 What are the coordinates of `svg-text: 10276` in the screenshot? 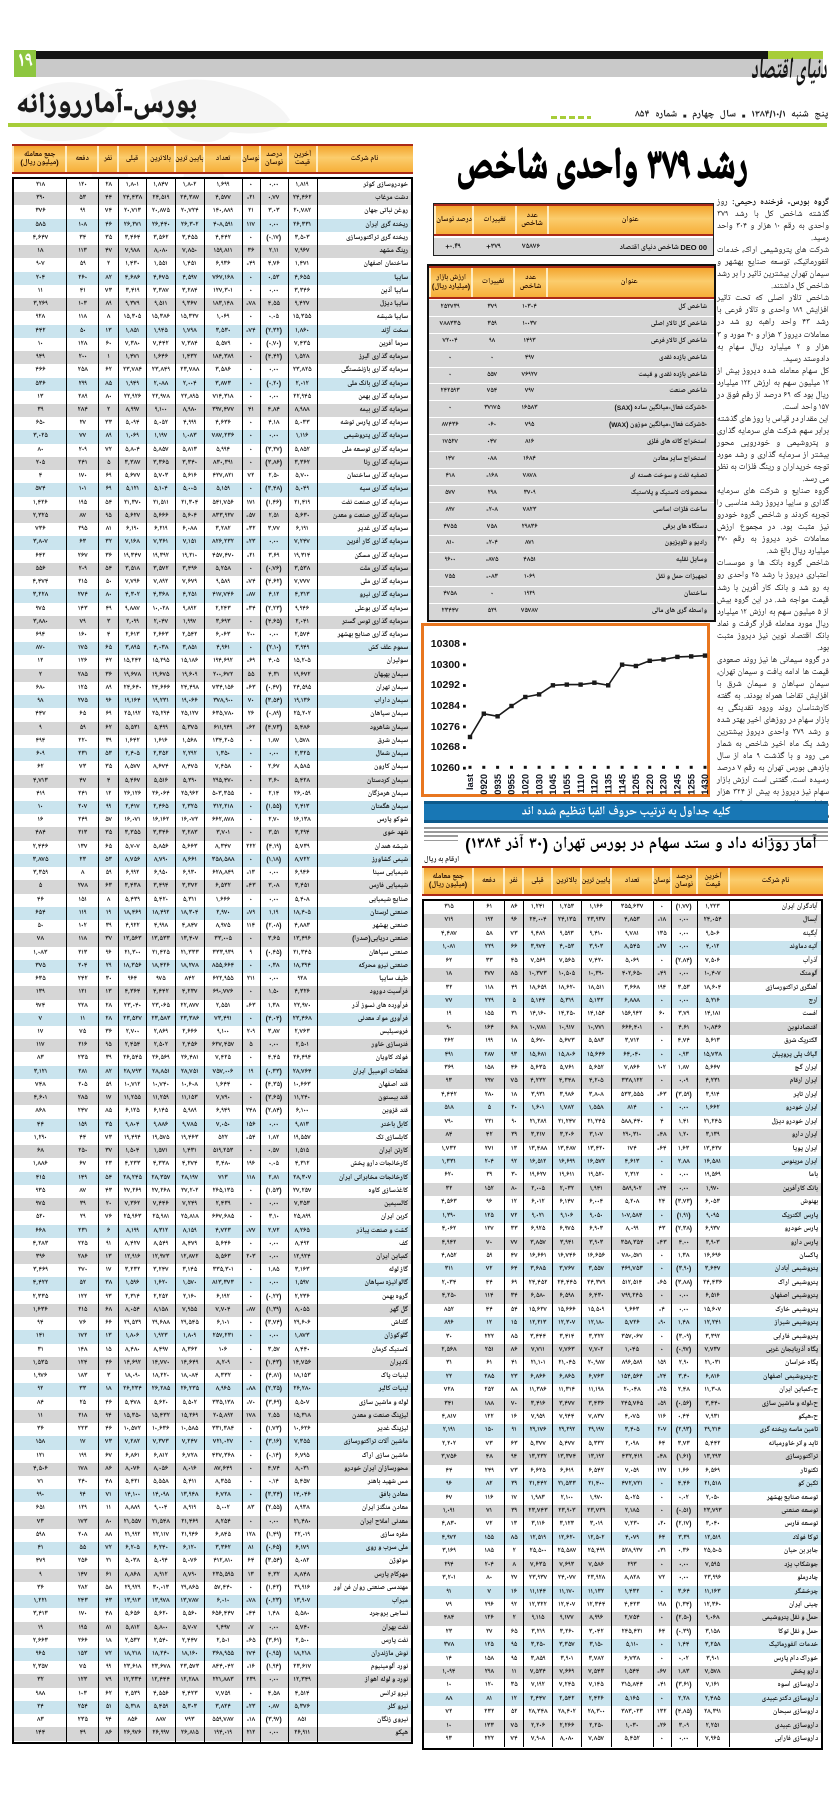 It's located at (445, 727).